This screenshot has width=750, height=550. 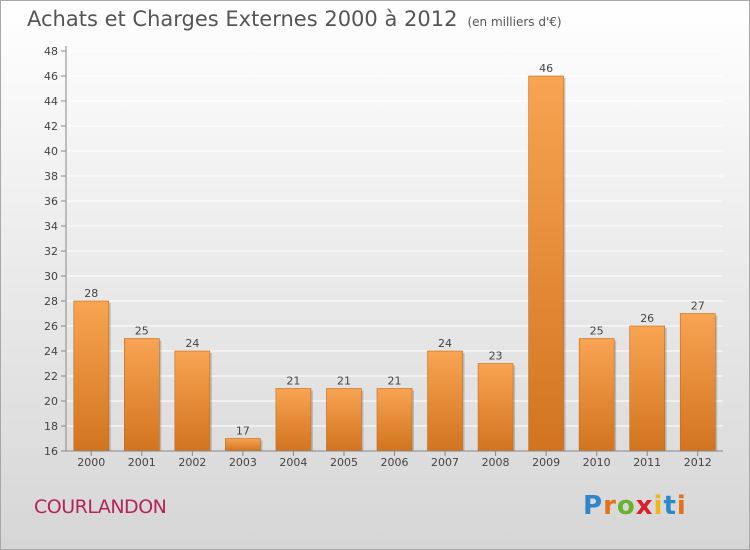 What do you see at coordinates (670, 506) in the screenshot?
I see `logo-letter: t` at bounding box center [670, 506].